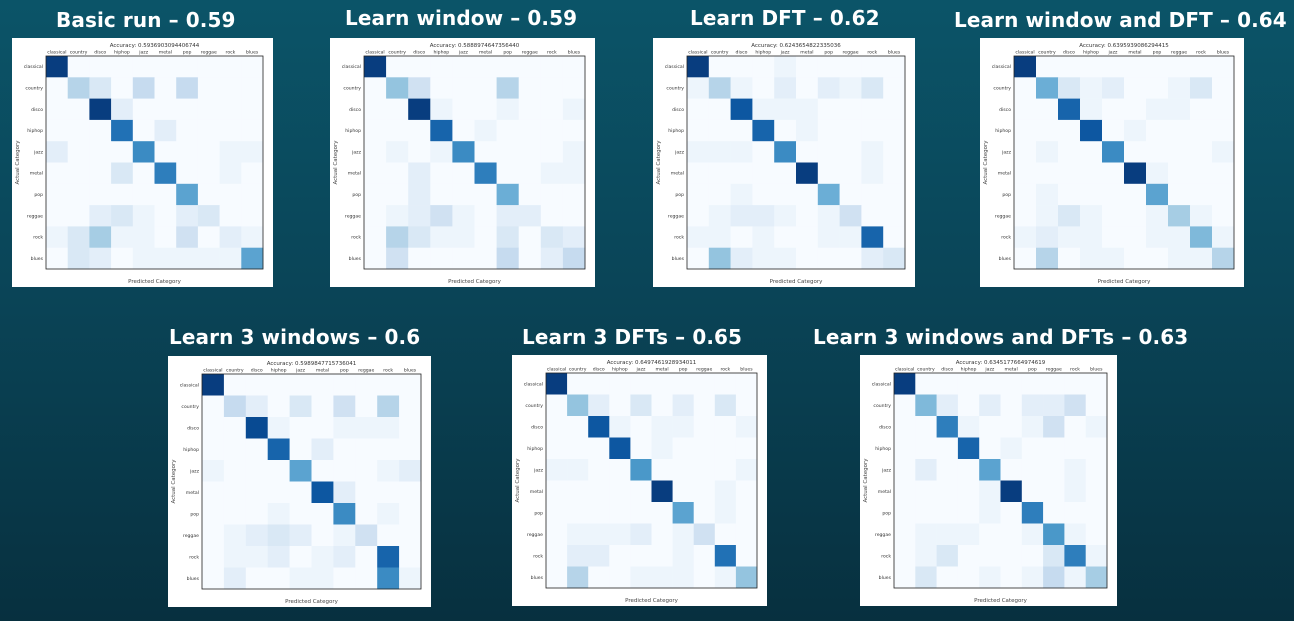 This screenshot has height=621, width=1294. Describe the element at coordinates (57, 216) in the screenshot. I see `cell-reggae-classical` at that location.